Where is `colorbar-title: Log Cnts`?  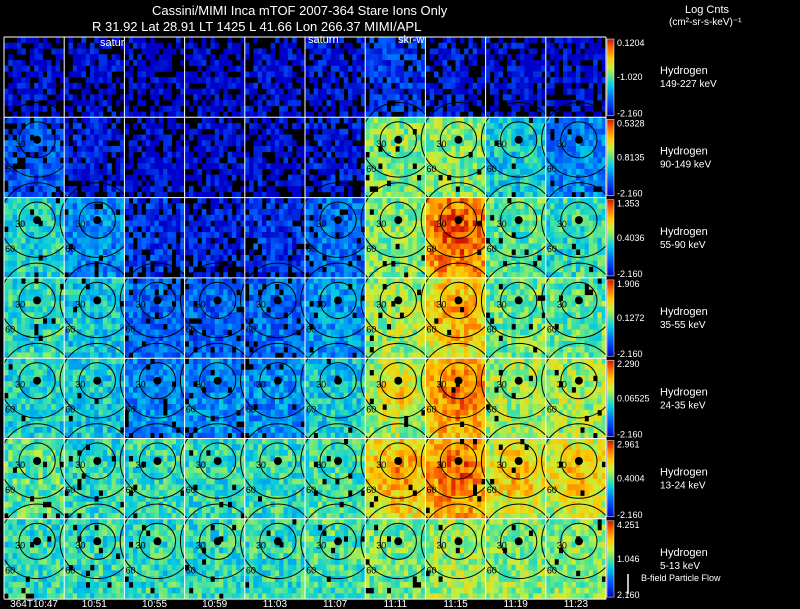
colorbar-title: Log Cnts is located at coordinates (707, 10).